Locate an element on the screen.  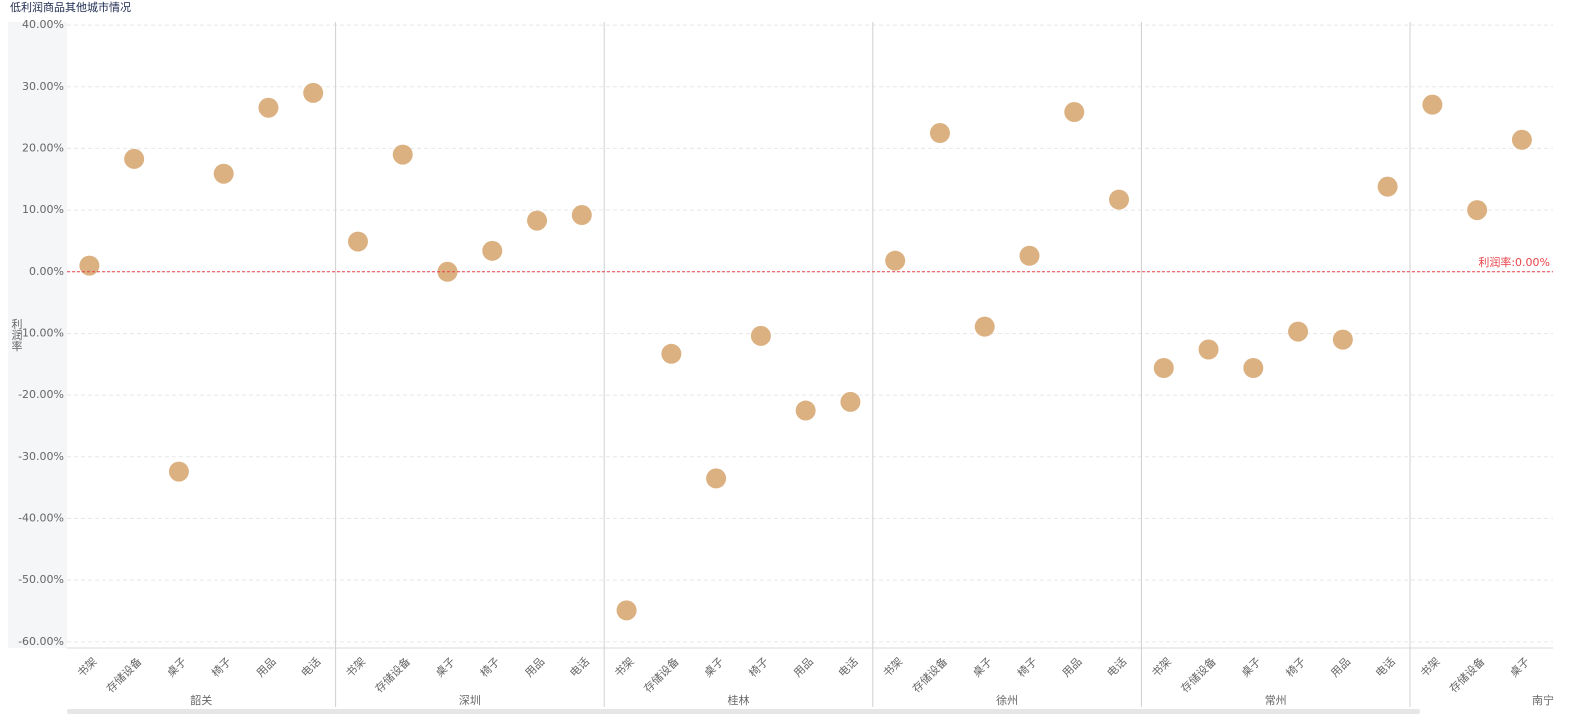
y-tick-label: -40.00% is located at coordinates (41, 517).